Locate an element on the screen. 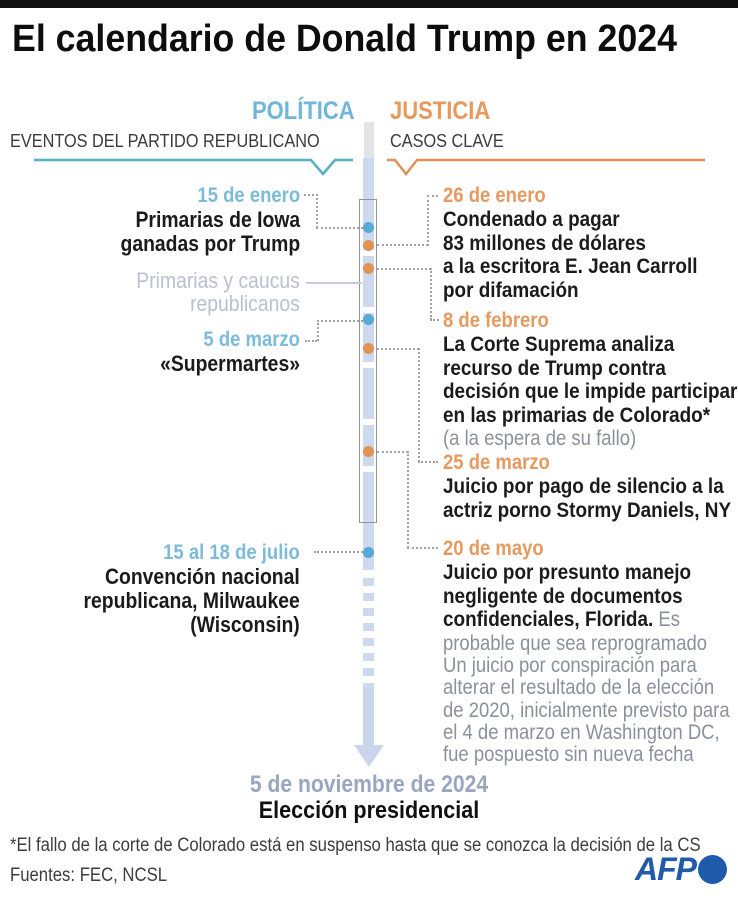  event-text-line: en las primarias de Colorado* is located at coordinates (577, 414).